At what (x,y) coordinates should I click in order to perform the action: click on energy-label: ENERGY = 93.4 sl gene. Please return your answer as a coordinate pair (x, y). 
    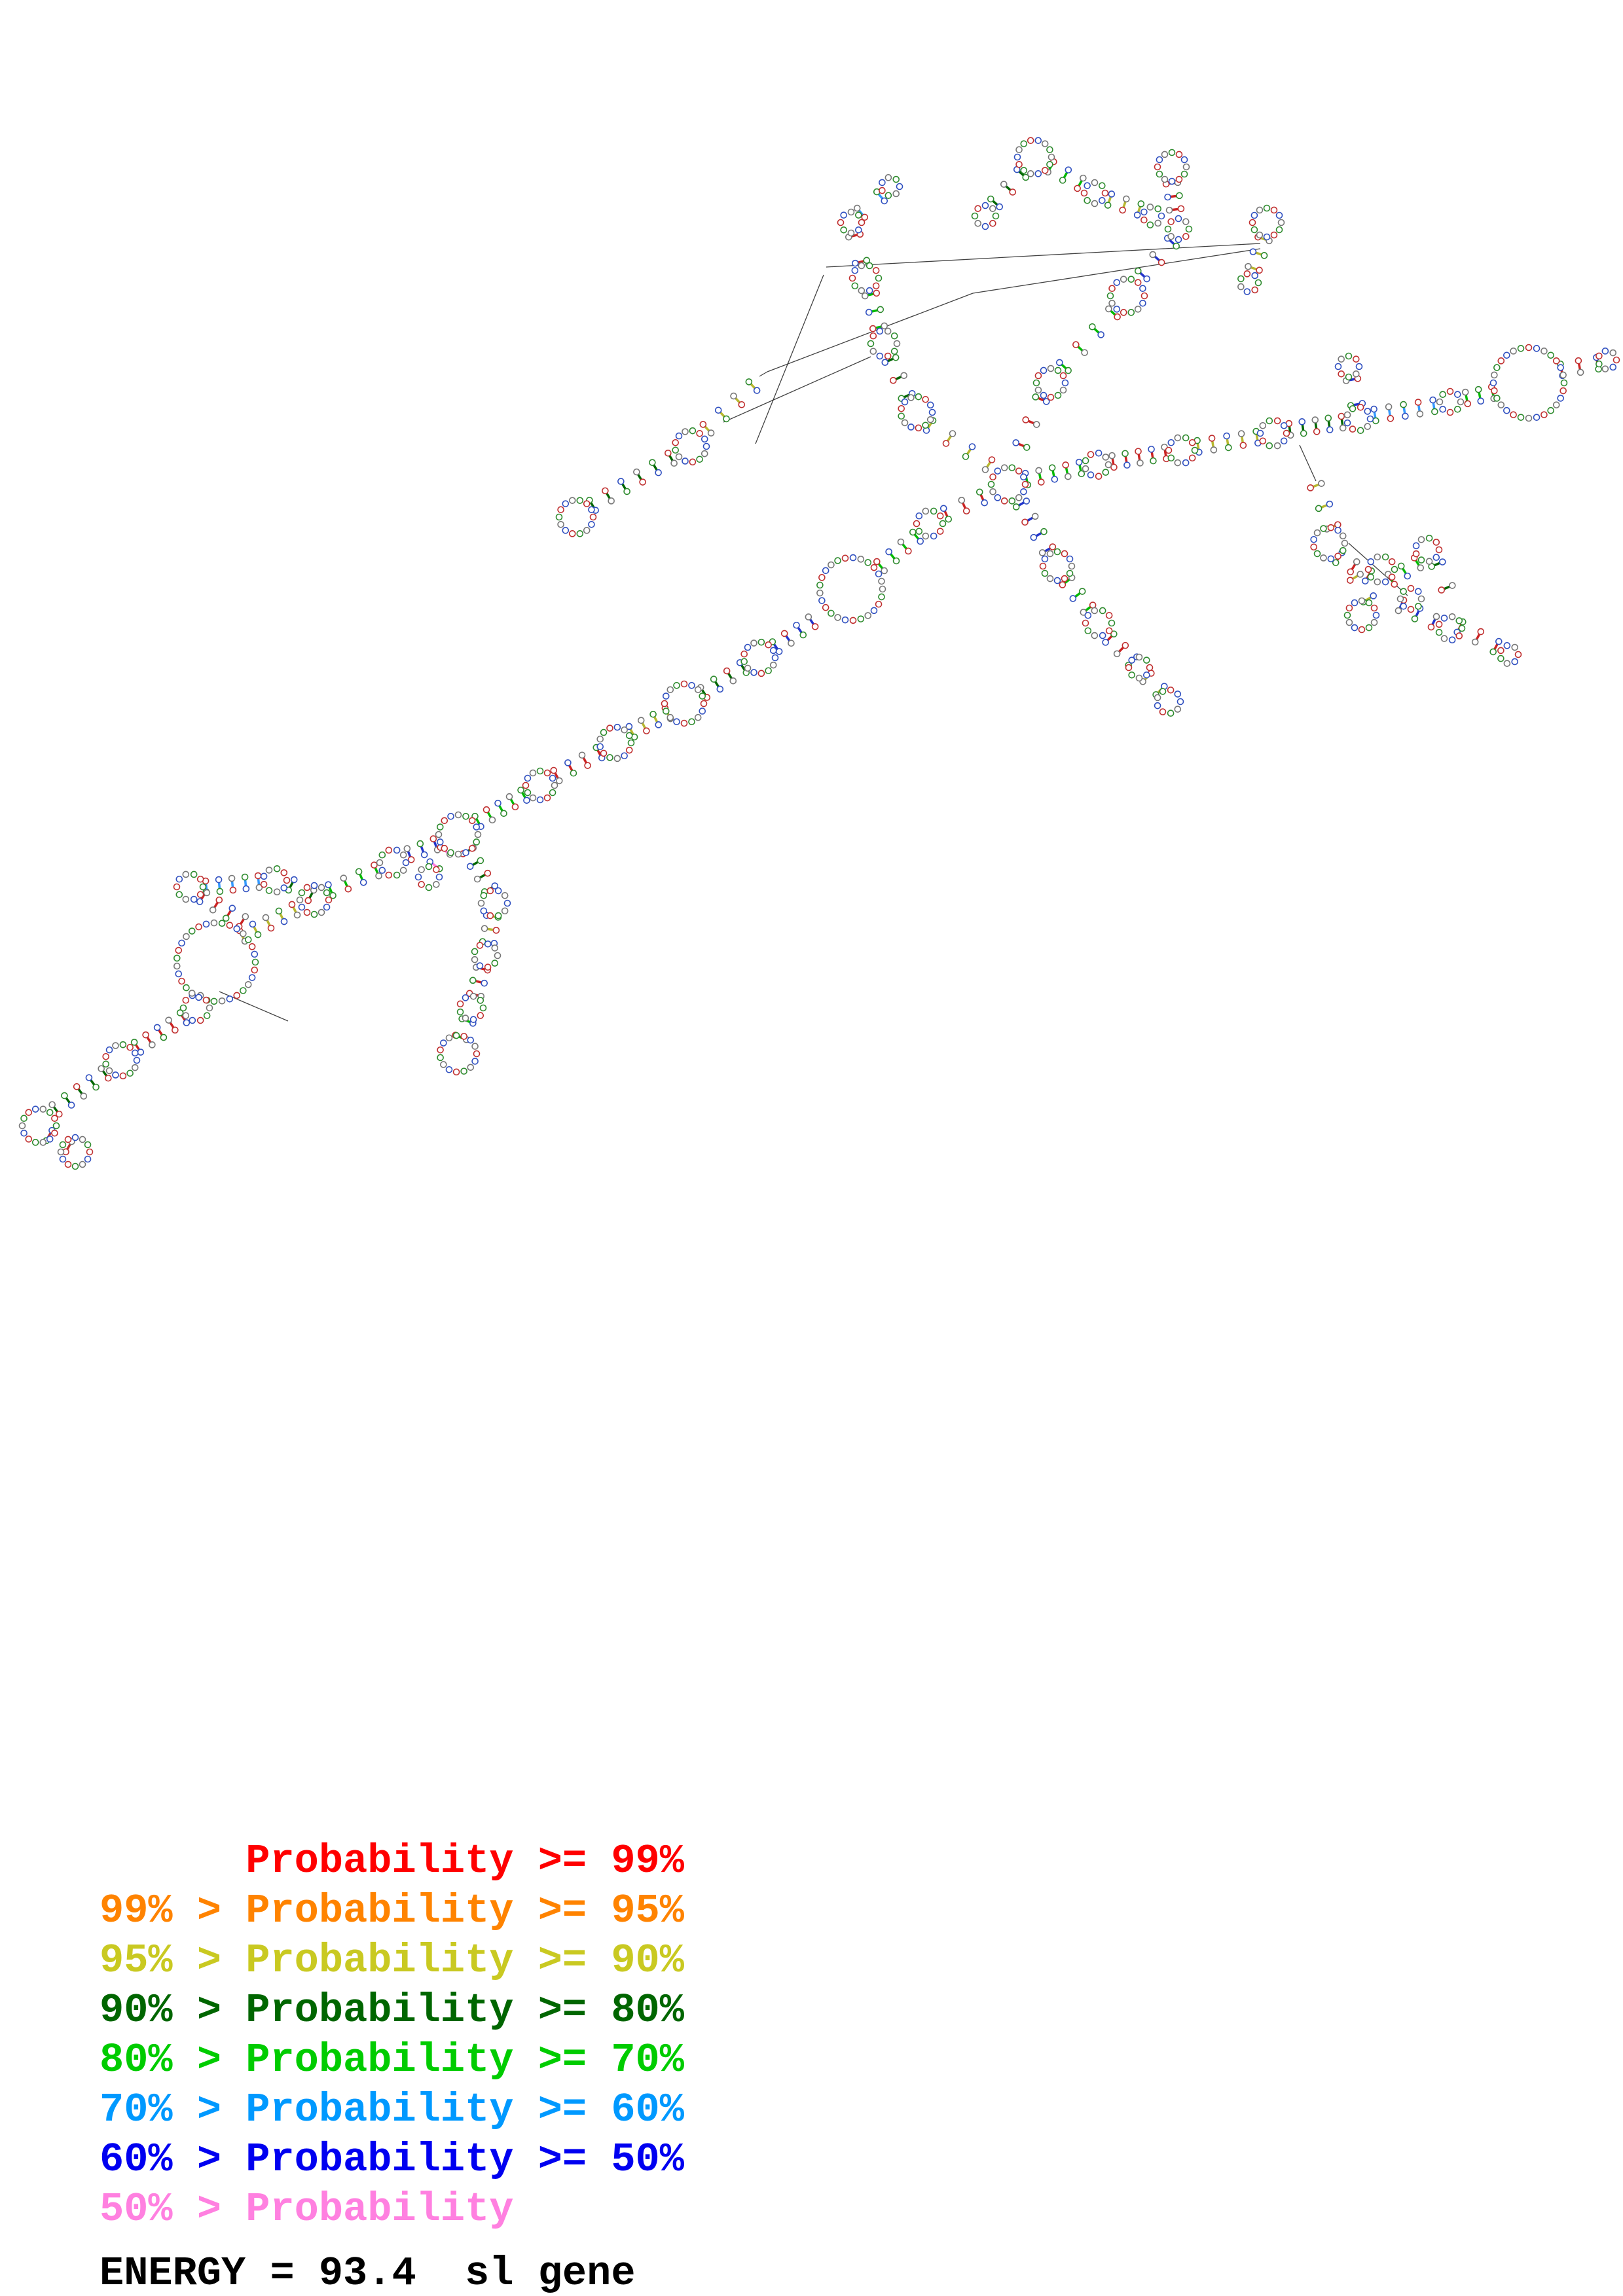
    Looking at the image, I should click on (368, 2273).